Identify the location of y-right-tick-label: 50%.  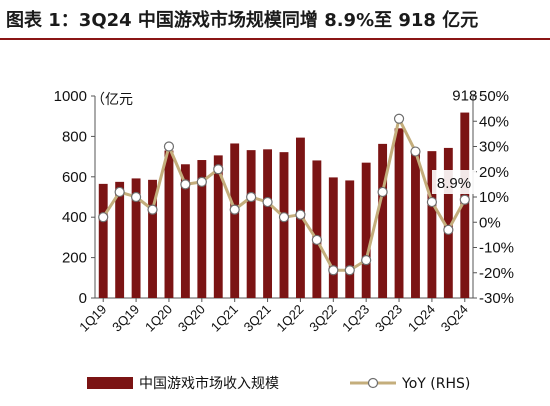
(494, 96).